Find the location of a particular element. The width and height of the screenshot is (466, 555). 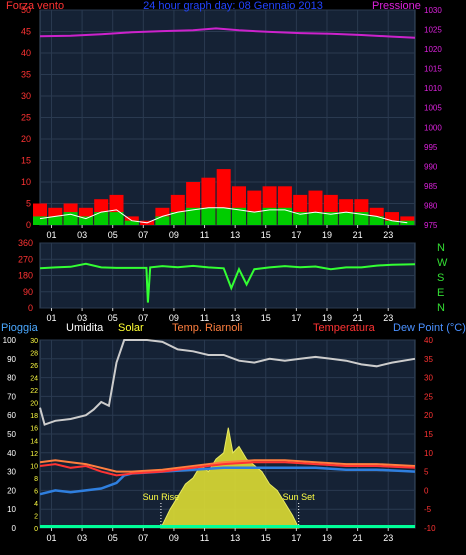

wind-direction-line is located at coordinates (227, 282).